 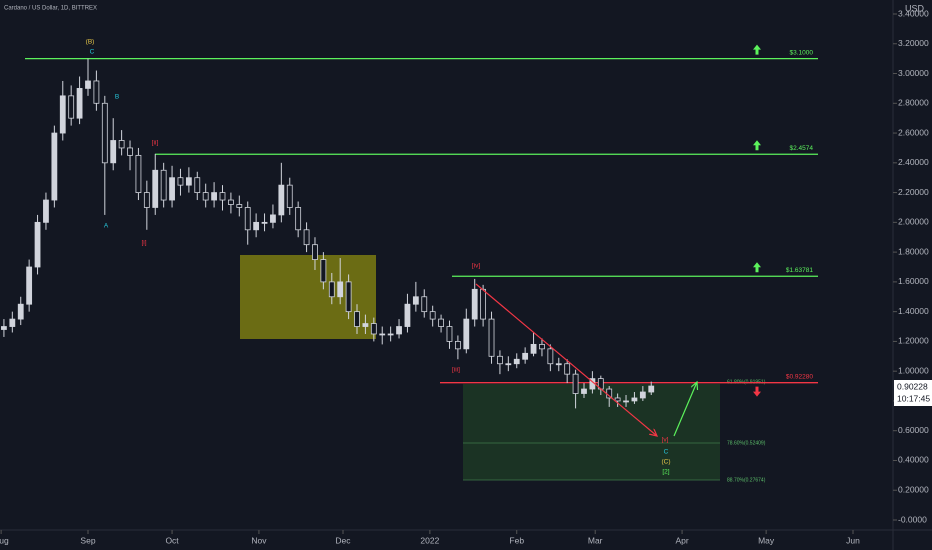 I want to click on zone-box, so click(x=308, y=297).